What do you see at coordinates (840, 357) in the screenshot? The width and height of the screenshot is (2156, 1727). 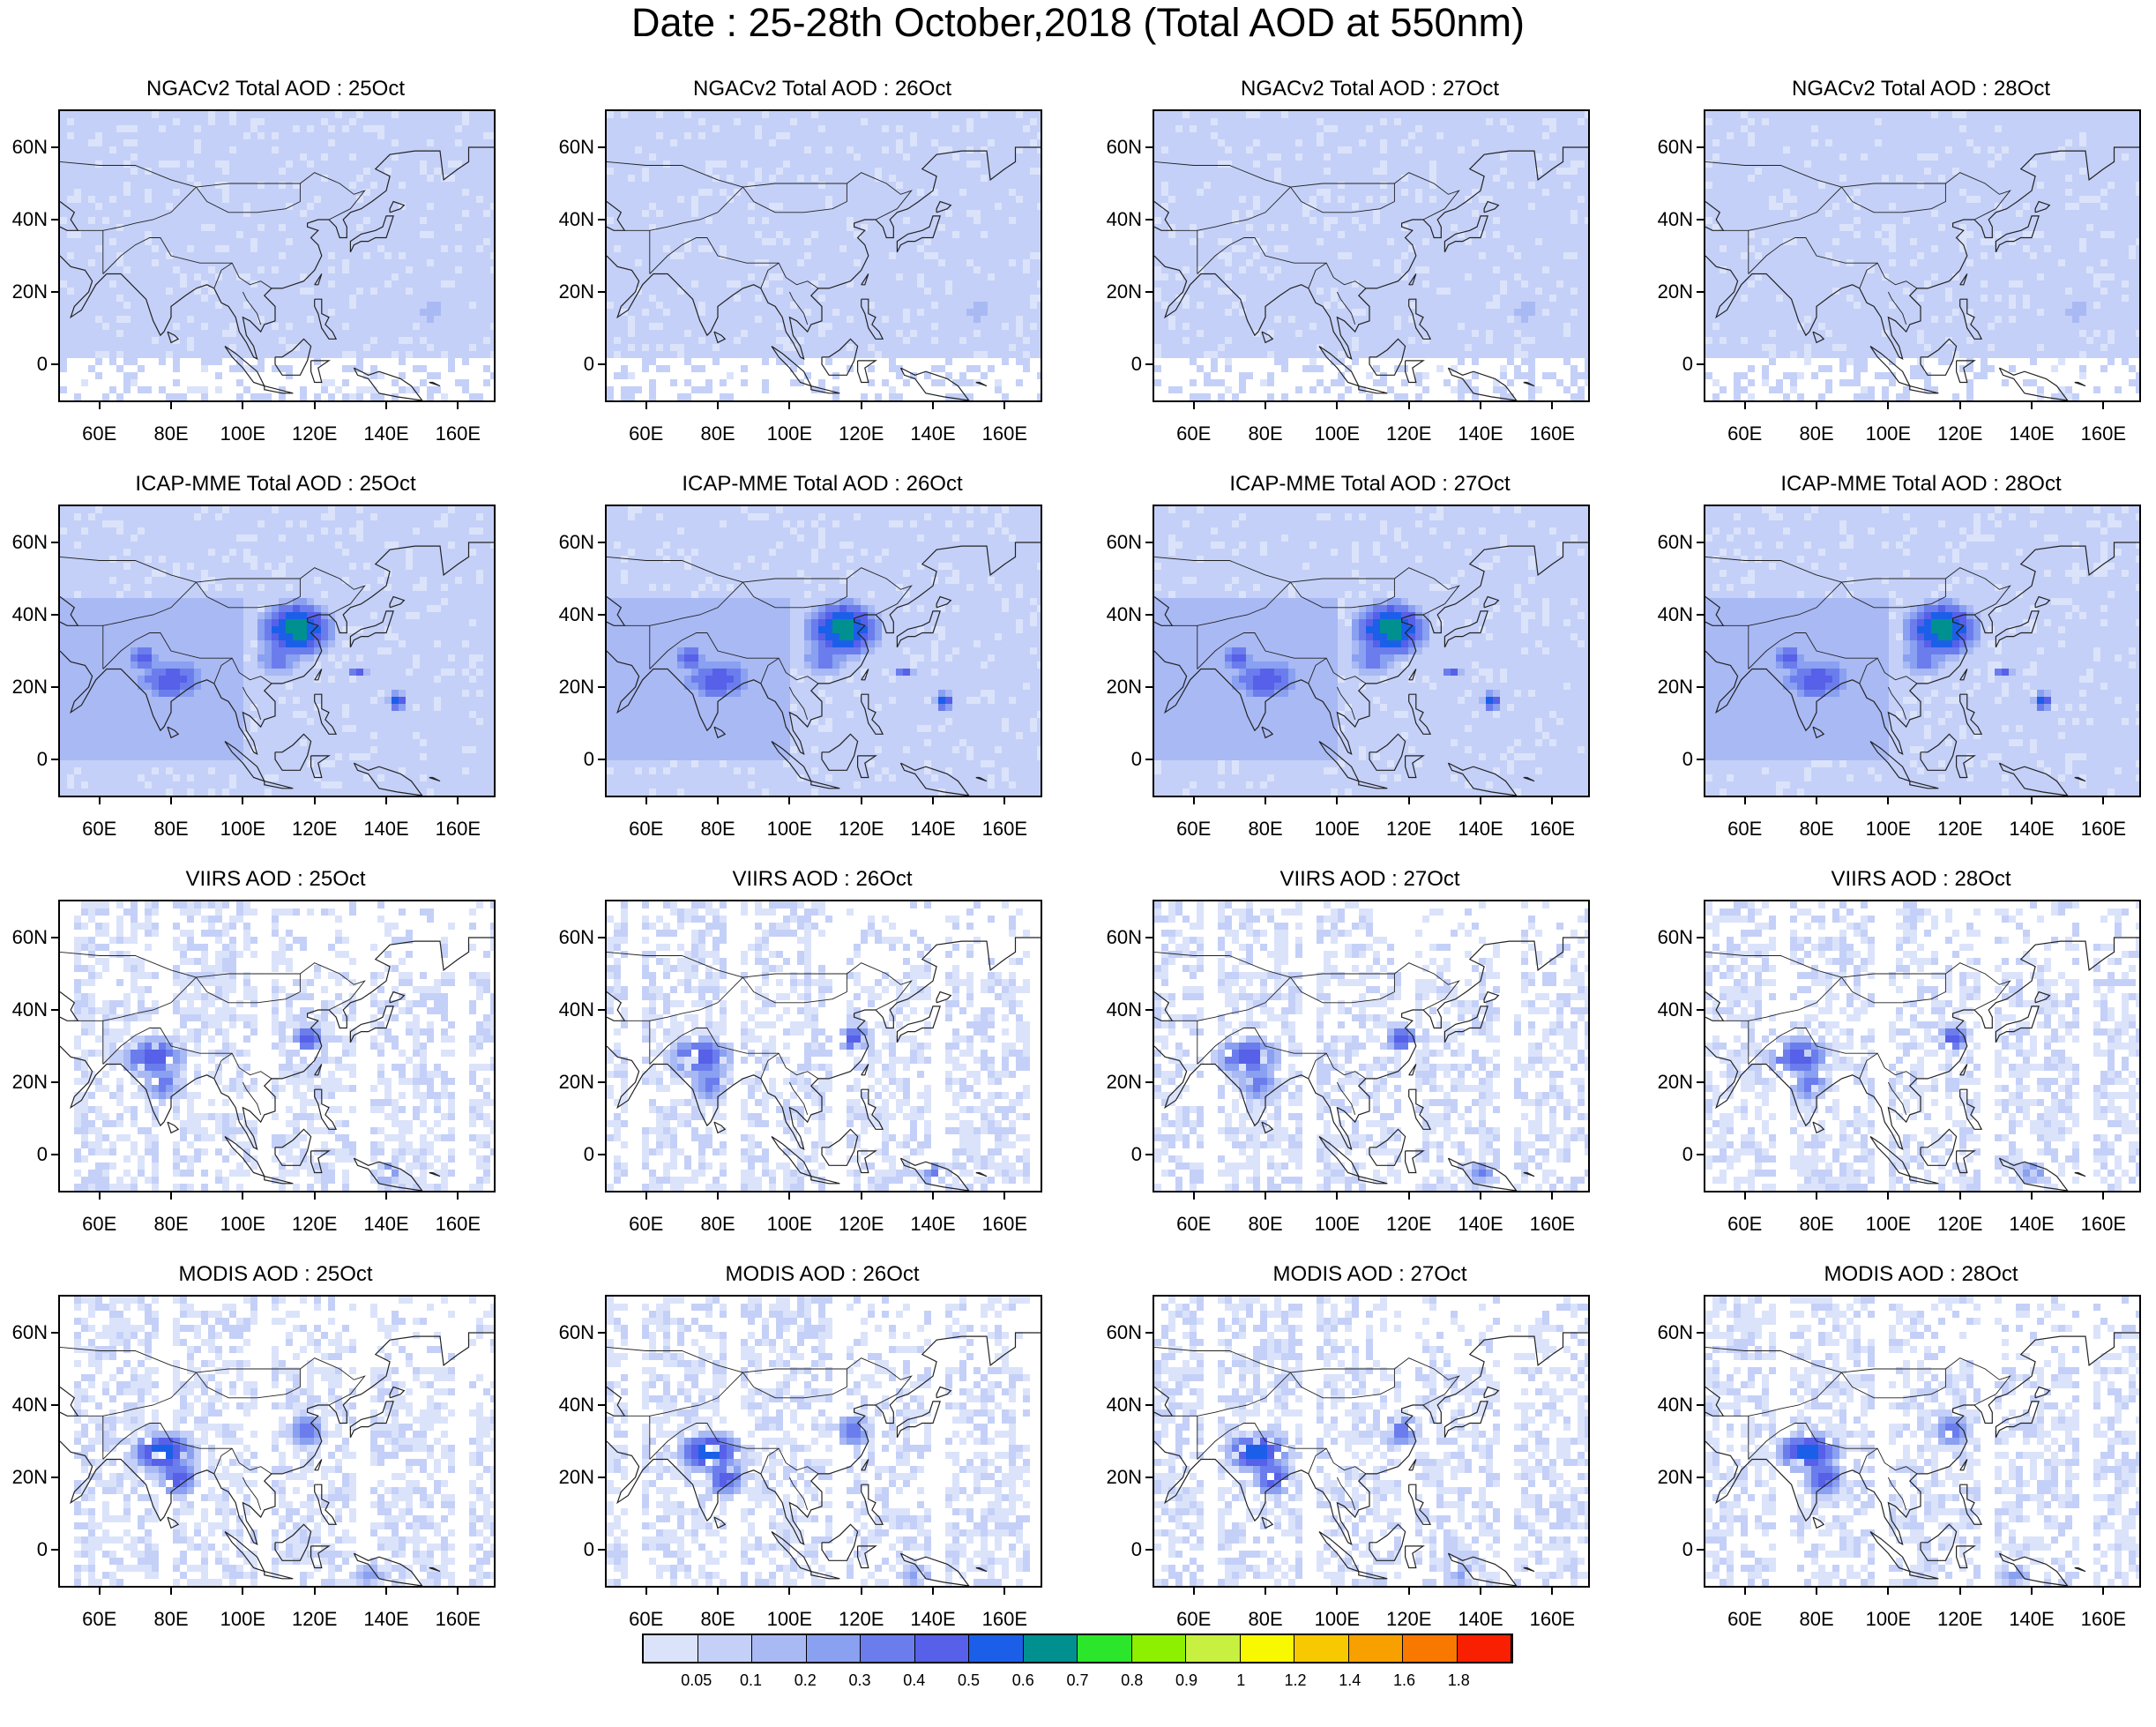 I see `coastline` at bounding box center [840, 357].